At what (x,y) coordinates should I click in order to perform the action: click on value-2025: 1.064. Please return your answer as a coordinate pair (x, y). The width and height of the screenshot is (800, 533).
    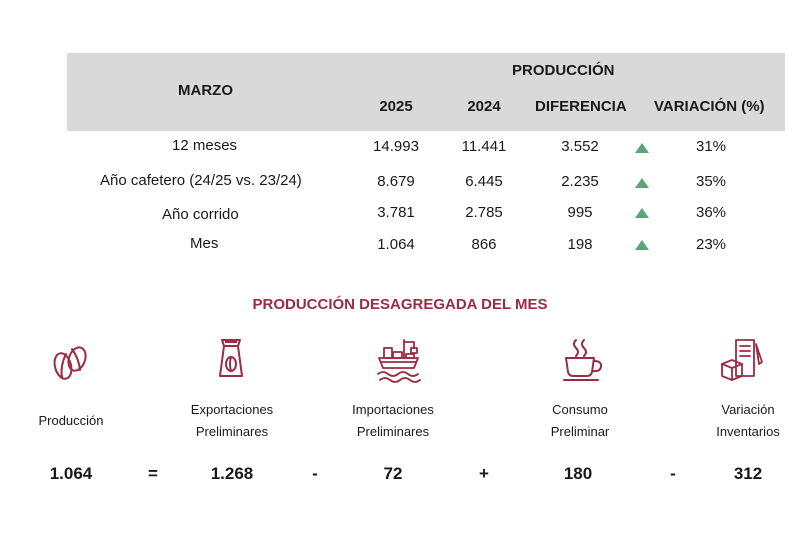
    Looking at the image, I should click on (396, 244).